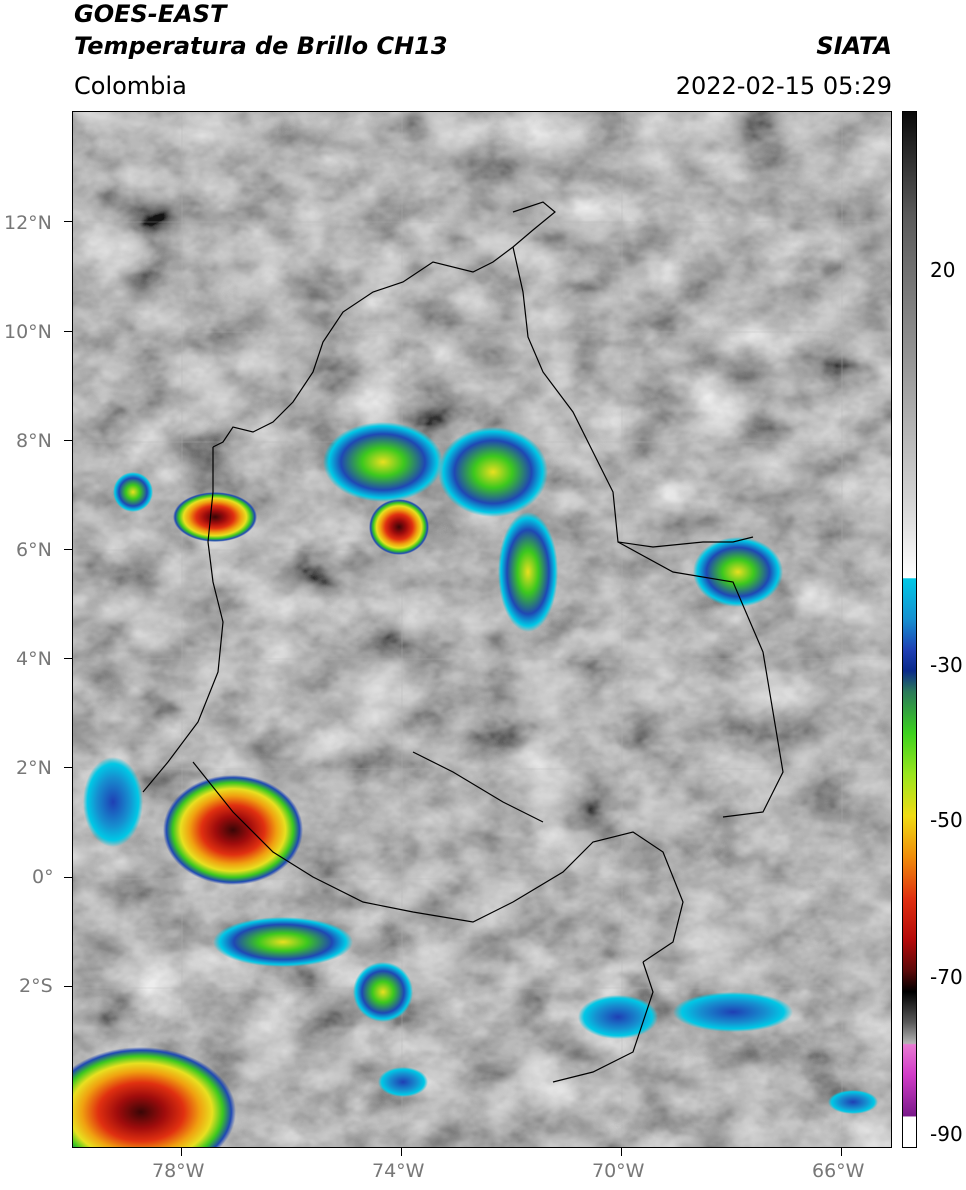  What do you see at coordinates (493, 472) in the screenshot?
I see `weak-cell-east` at bounding box center [493, 472].